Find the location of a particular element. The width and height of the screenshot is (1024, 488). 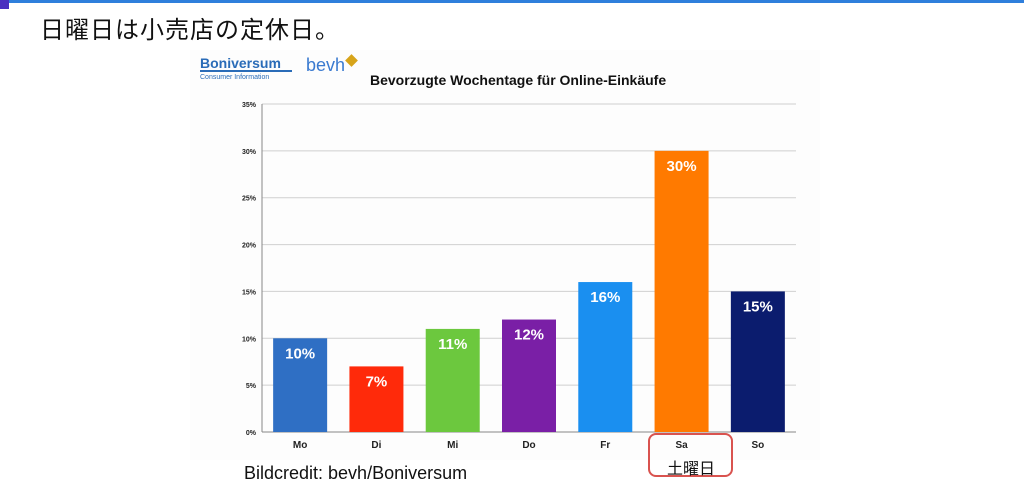

y-tick-label: 25% is located at coordinates (249, 199).